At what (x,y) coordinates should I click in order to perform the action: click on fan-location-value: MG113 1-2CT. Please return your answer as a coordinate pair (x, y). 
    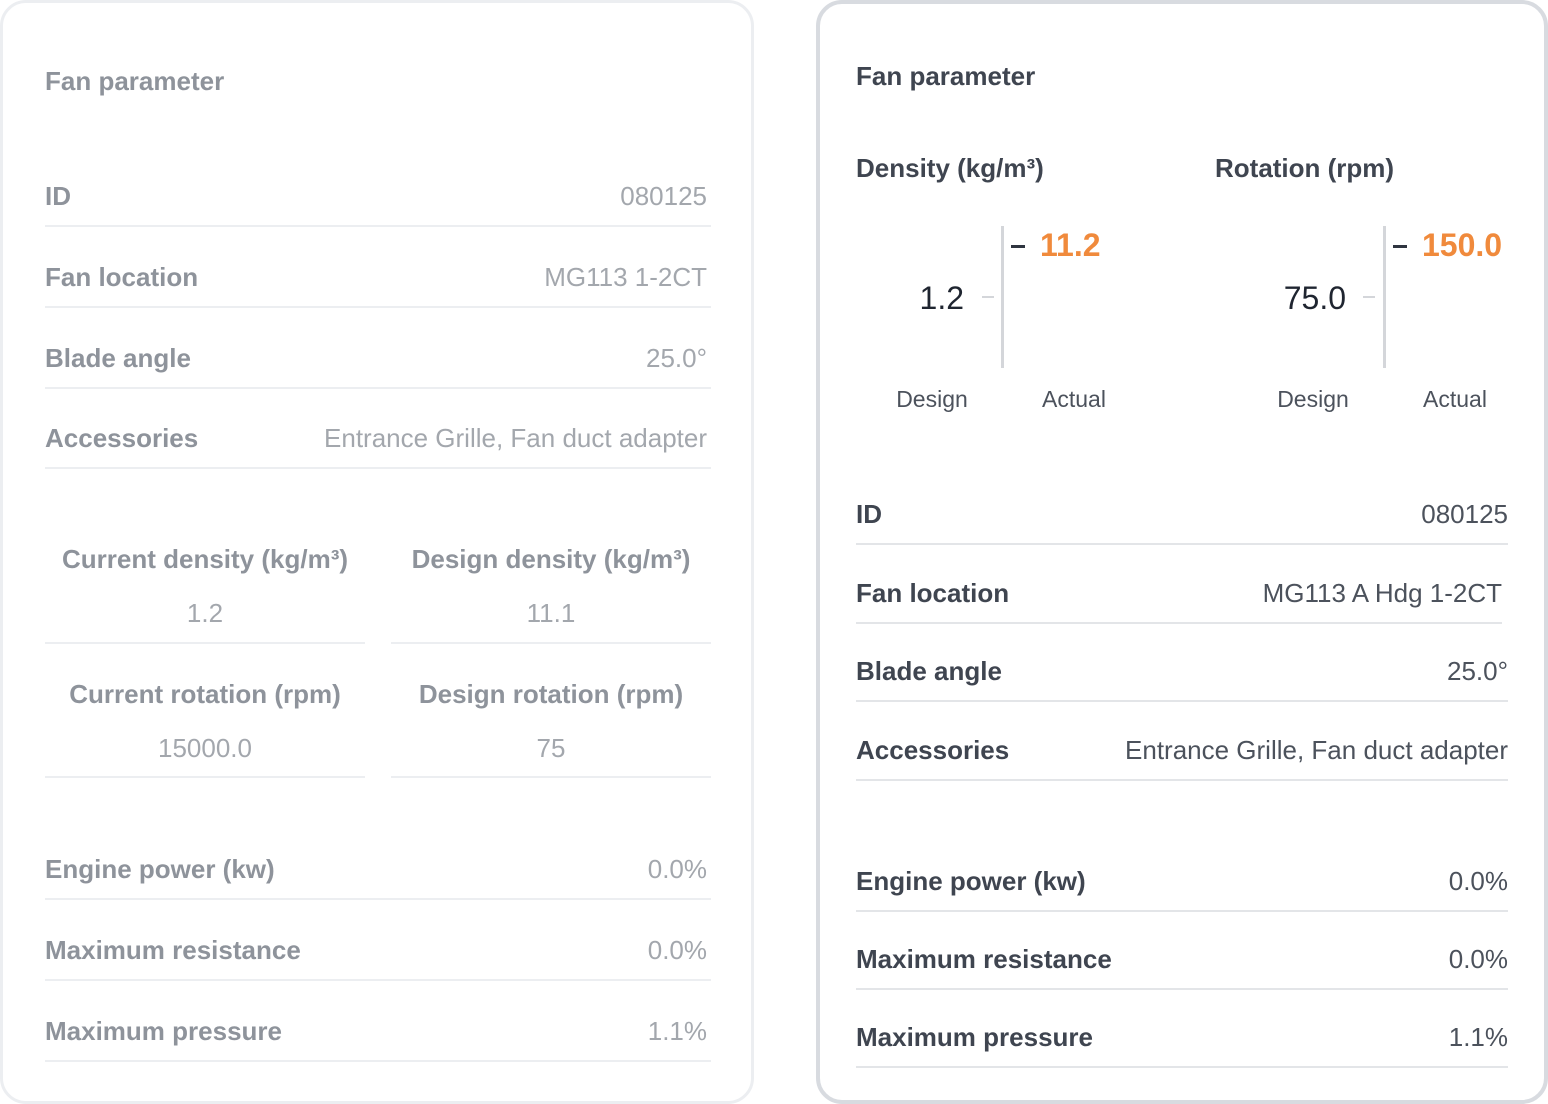
    Looking at the image, I should click on (625, 277).